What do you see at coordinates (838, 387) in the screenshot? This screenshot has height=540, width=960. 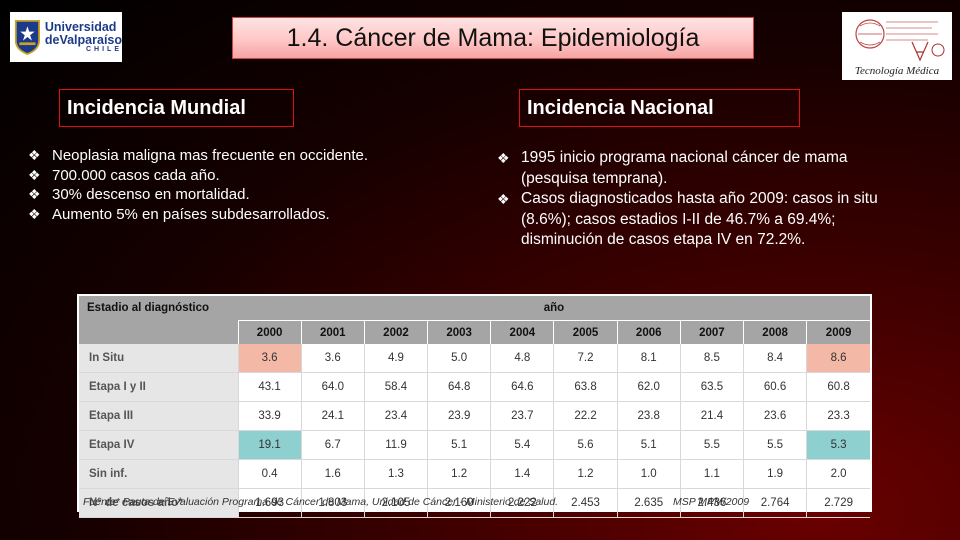 I see `table-cell: 60.8` at bounding box center [838, 387].